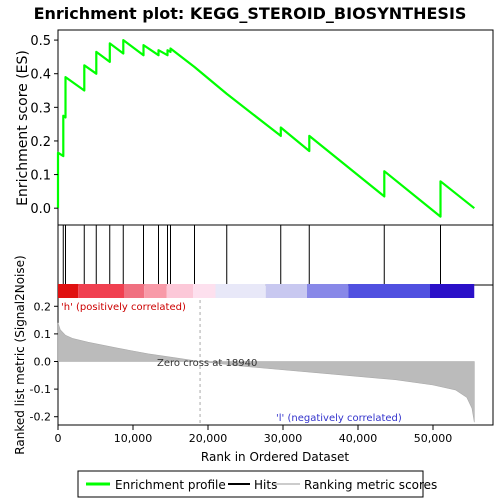  I want to click on x-tick-label: 40,000, so click(358, 438).